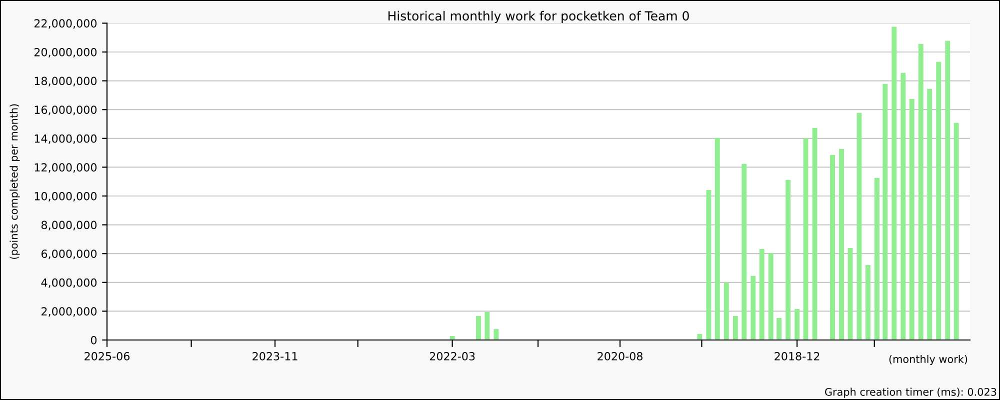 This screenshot has width=1000, height=400. Describe the element at coordinates (928, 360) in the screenshot. I see `x-axis-title: (monthly work)` at that location.